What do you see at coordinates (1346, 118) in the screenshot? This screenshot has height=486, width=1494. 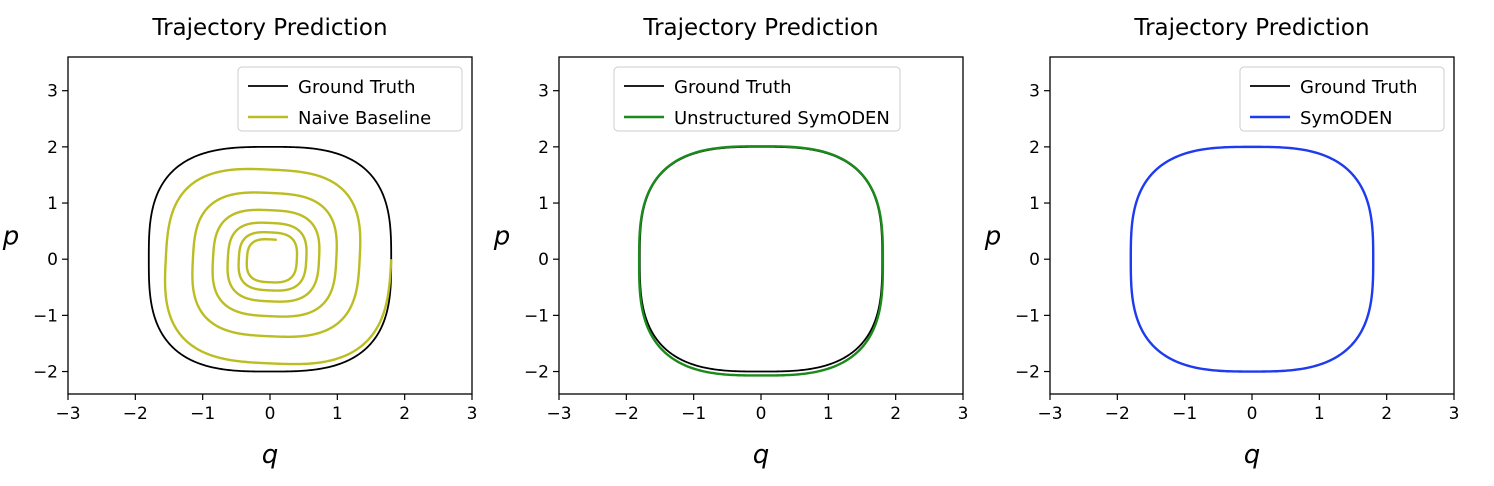 I see `legend-label: SymODEN` at bounding box center [1346, 118].